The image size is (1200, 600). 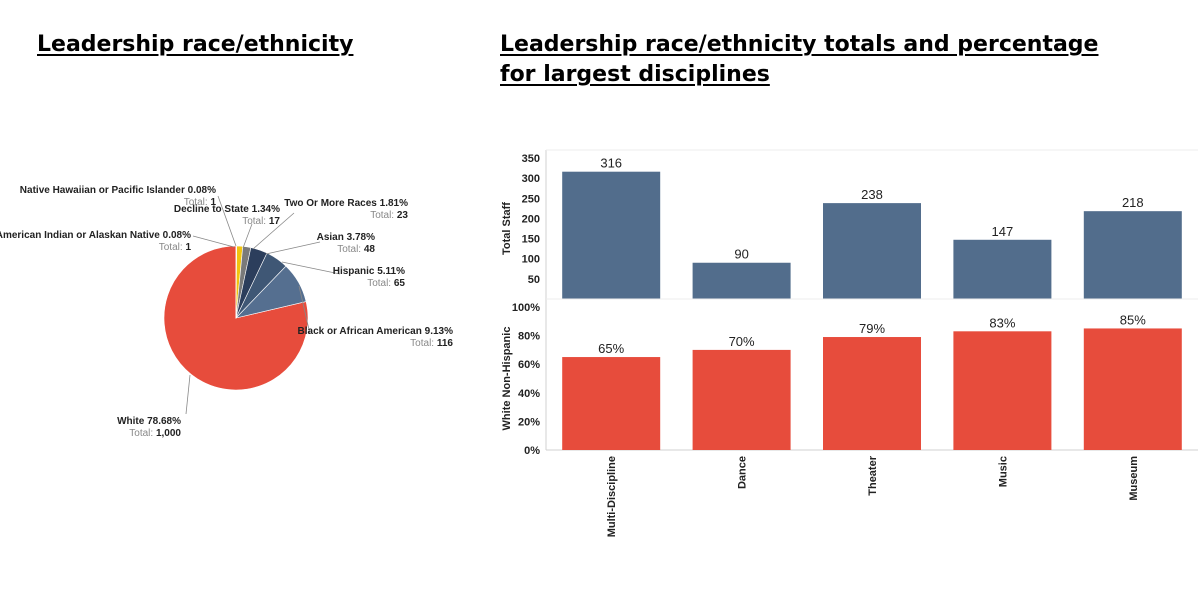 I want to click on total-staff-y-tick: 250, so click(x=531, y=199).